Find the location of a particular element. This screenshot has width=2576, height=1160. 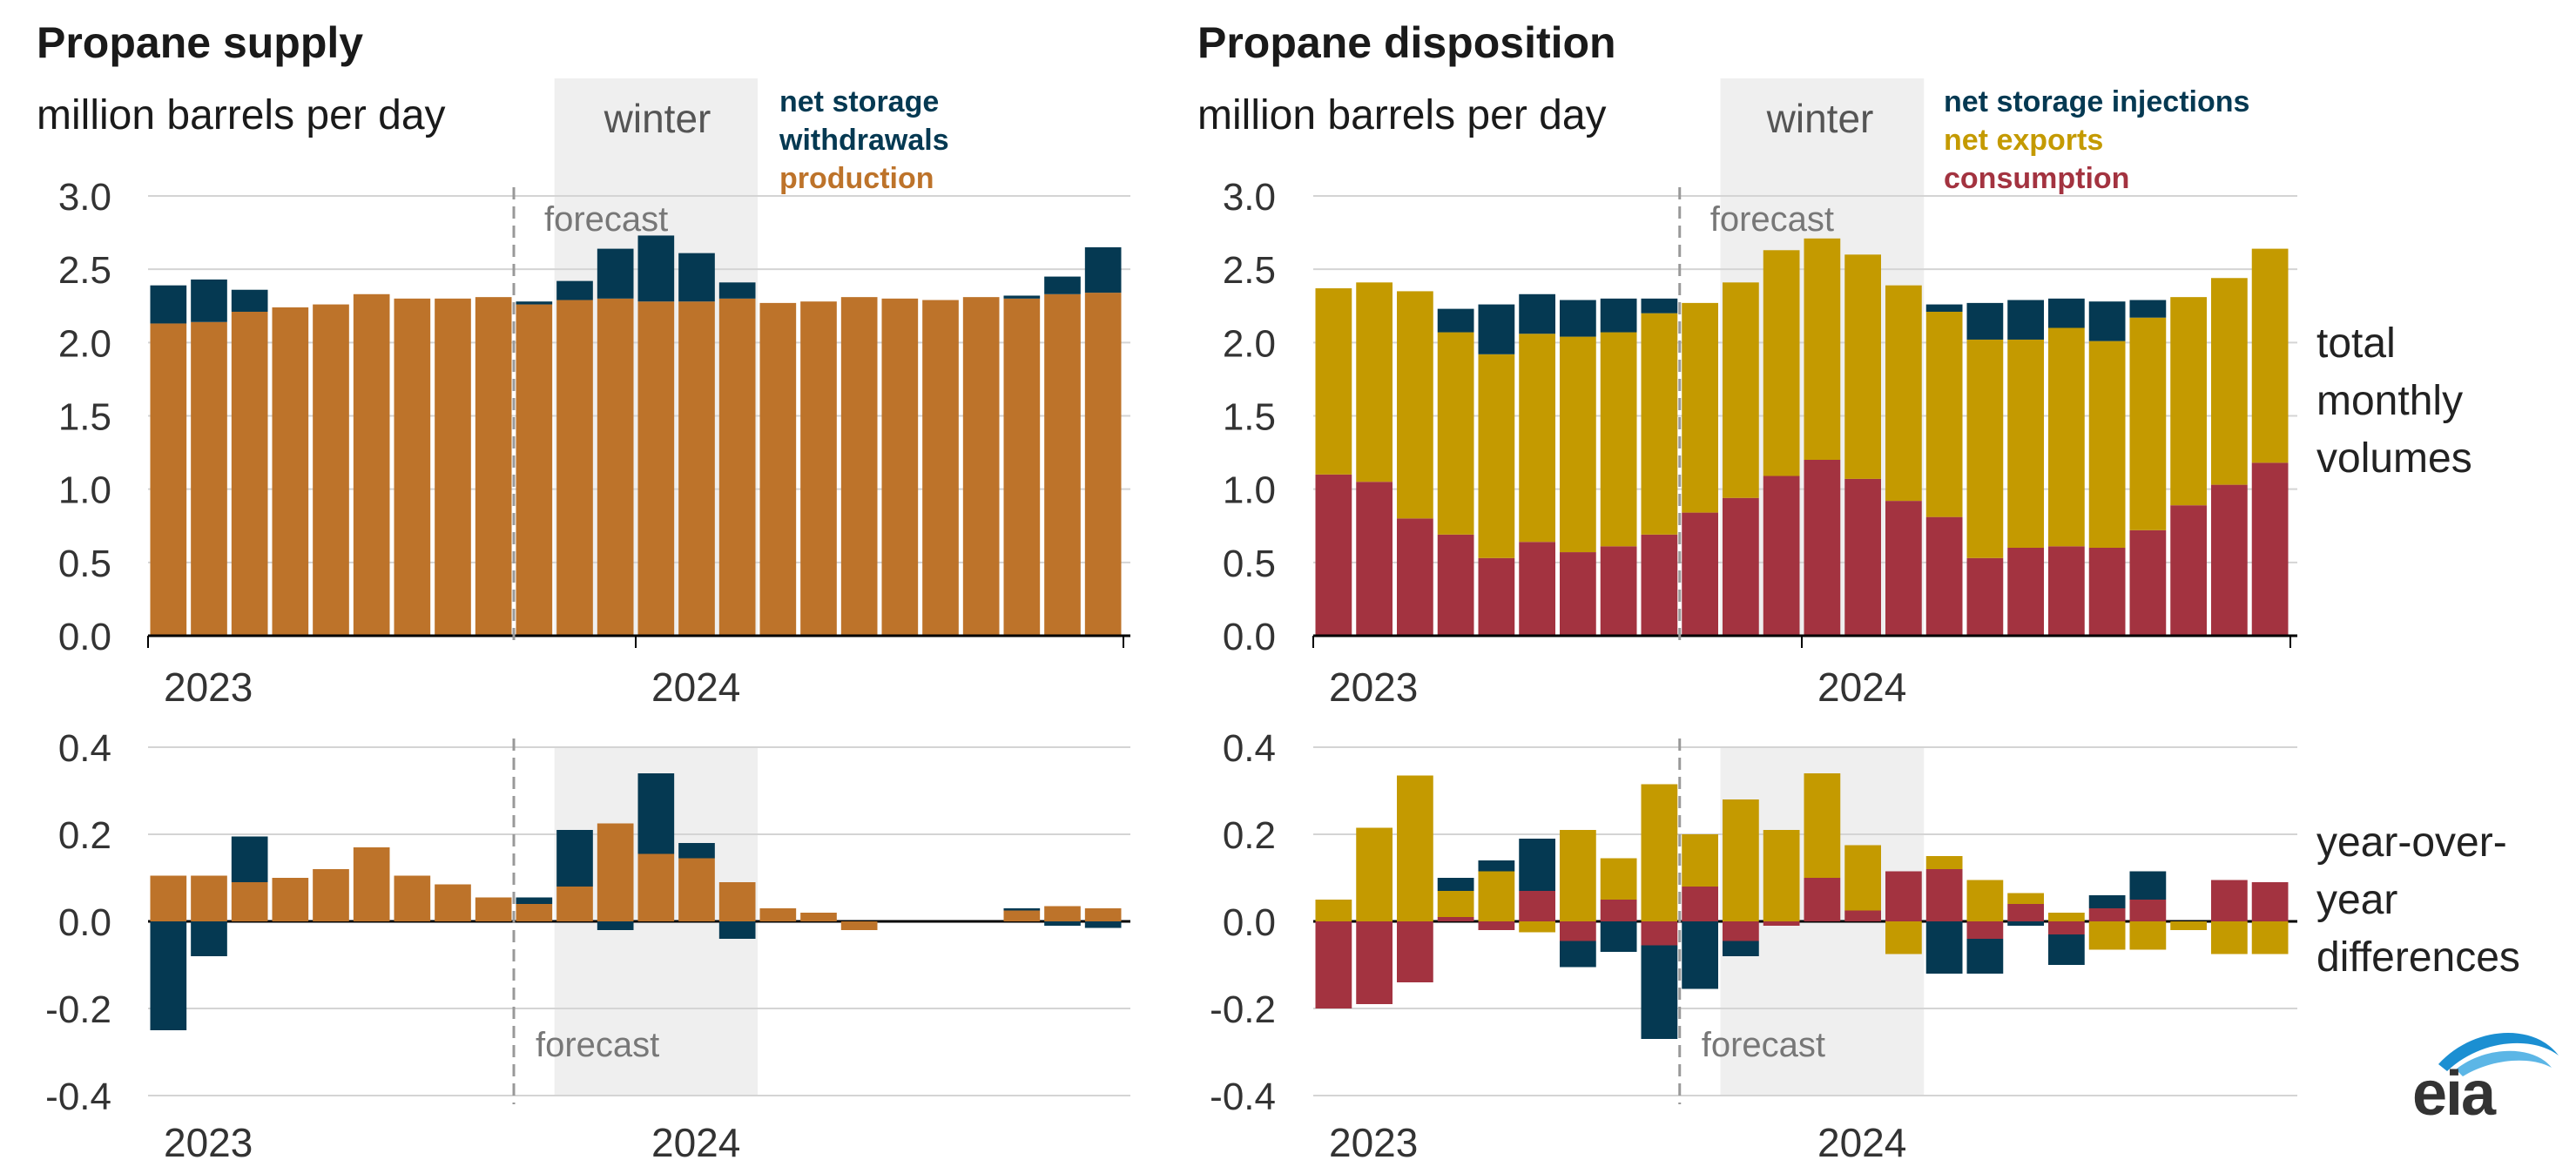

side-label-line: total is located at coordinates (2356, 343).